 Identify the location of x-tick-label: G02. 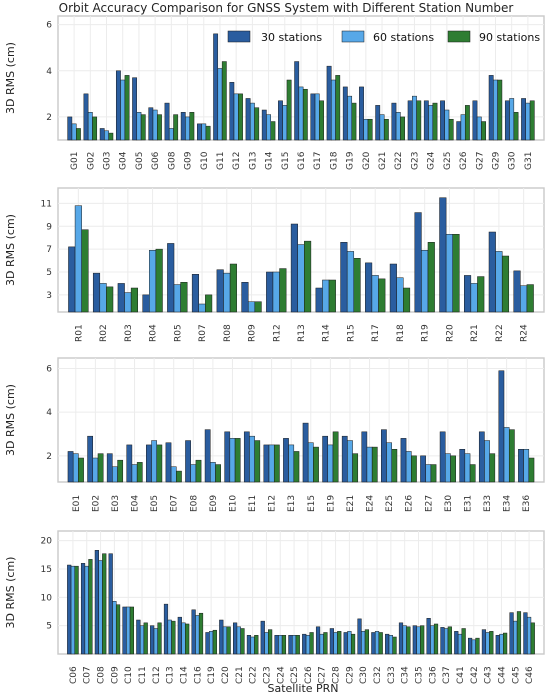
(91, 161).